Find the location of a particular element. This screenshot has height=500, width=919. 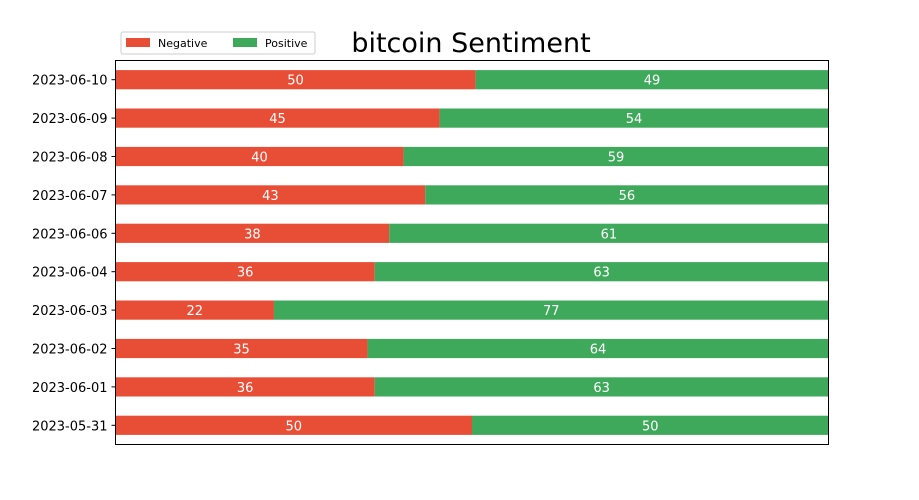

data-label-positive-2023-05-31: 50 is located at coordinates (650, 426).